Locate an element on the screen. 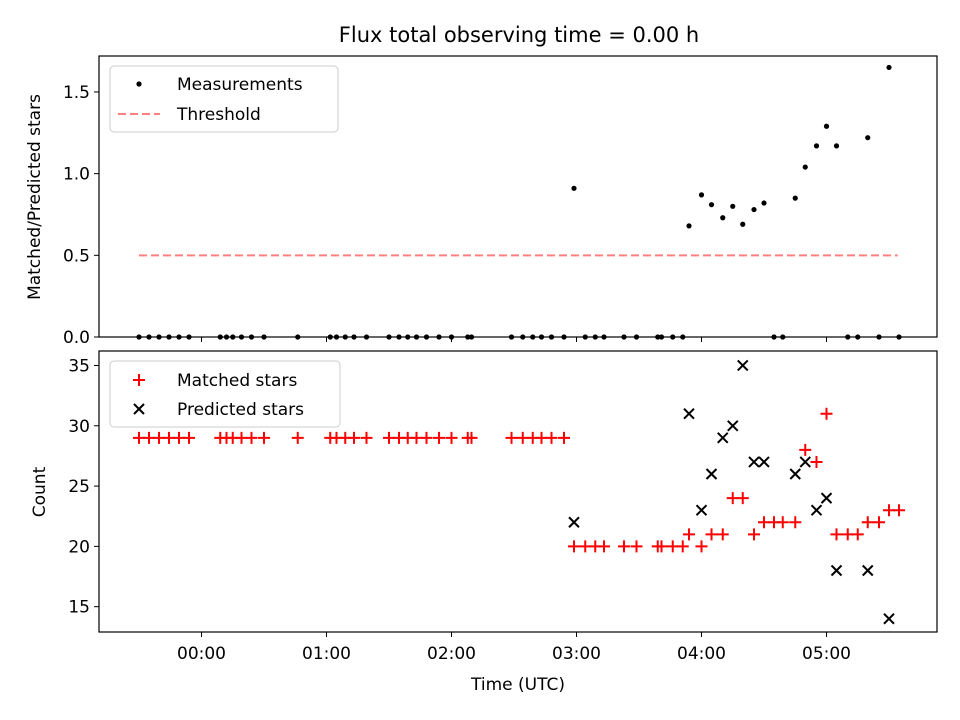  count-y-tick-label: 25 is located at coordinates (79, 487).